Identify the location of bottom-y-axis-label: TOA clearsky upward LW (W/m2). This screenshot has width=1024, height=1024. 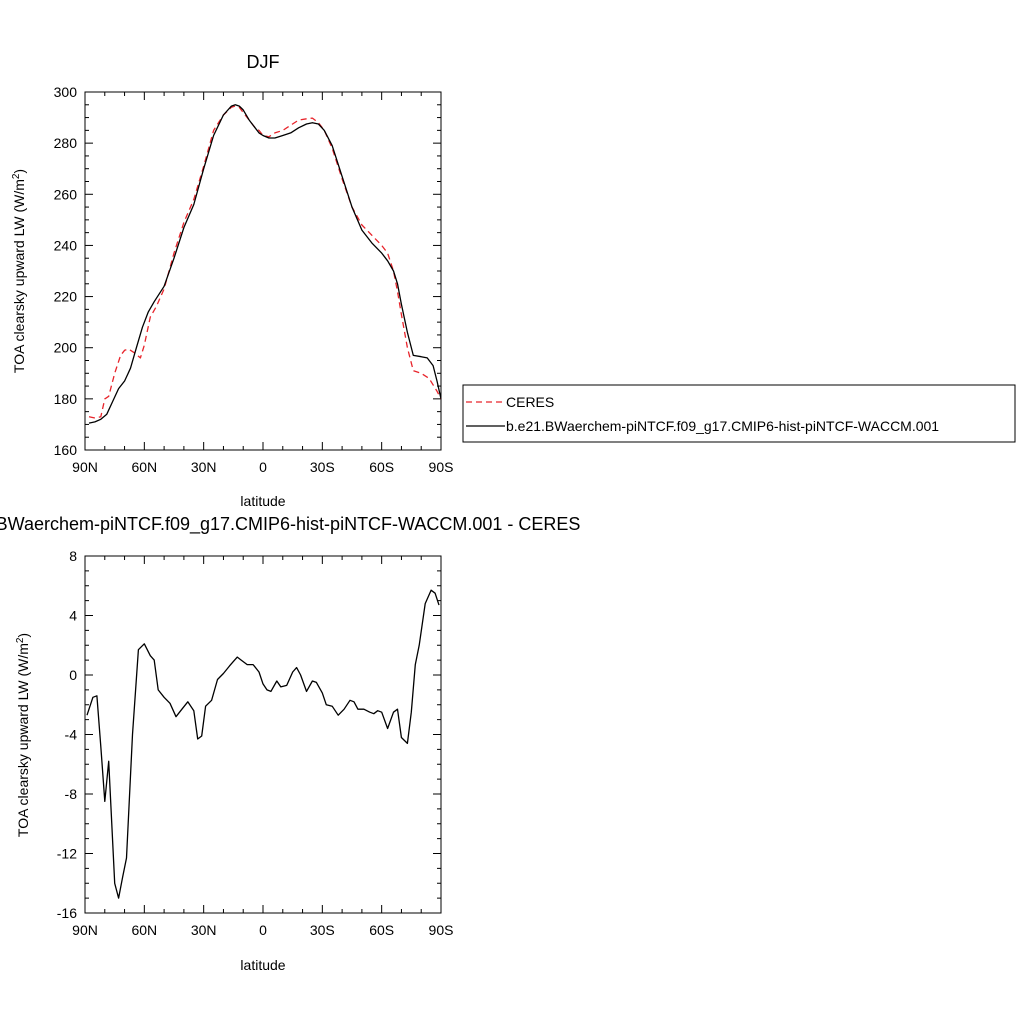
(23, 735).